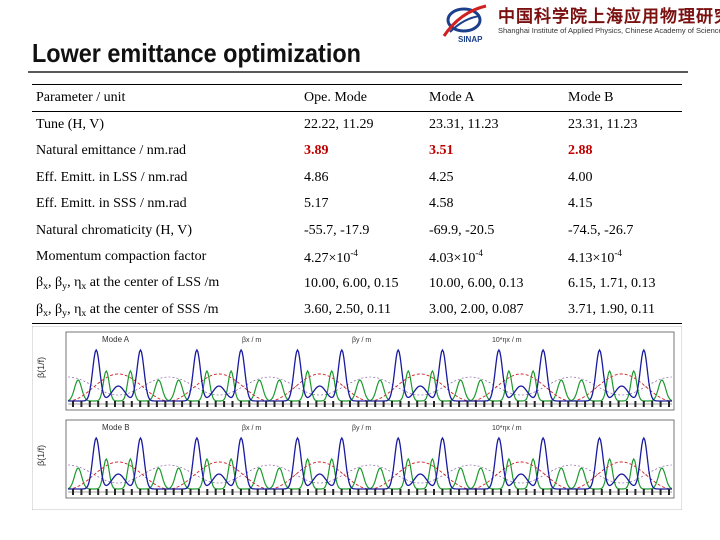  Describe the element at coordinates (358, 72) in the screenshot. I see `title-underline` at that location.